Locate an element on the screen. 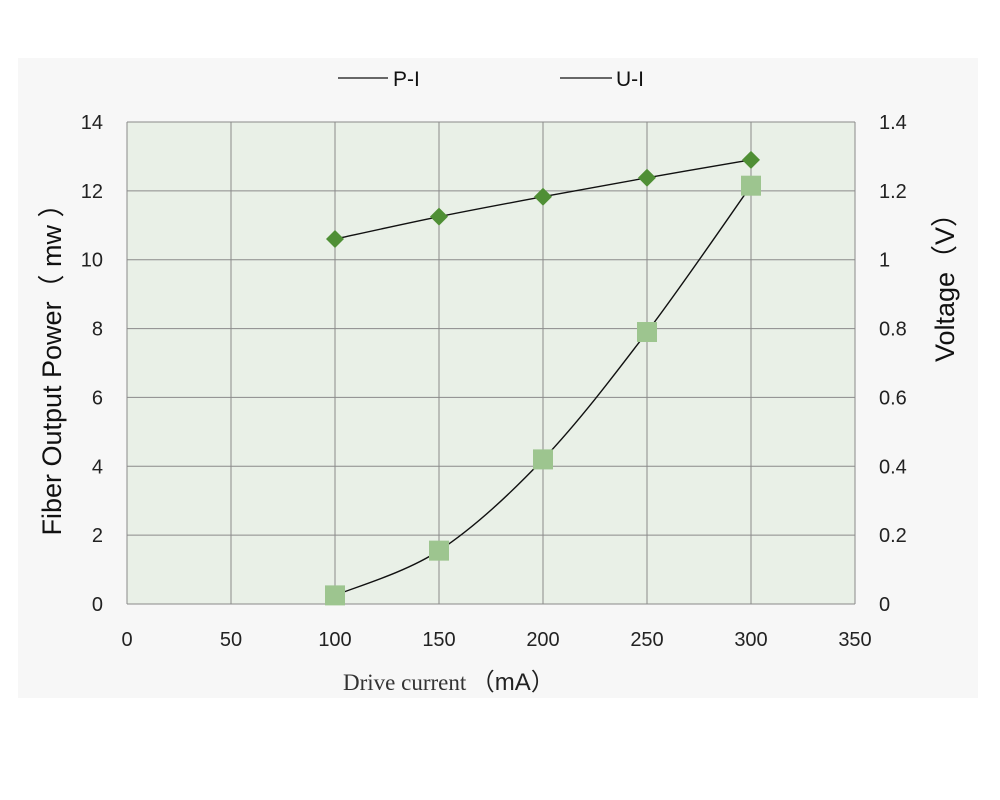 This screenshot has height=800, width=1000. y-tick-label: 4 is located at coordinates (97, 467).